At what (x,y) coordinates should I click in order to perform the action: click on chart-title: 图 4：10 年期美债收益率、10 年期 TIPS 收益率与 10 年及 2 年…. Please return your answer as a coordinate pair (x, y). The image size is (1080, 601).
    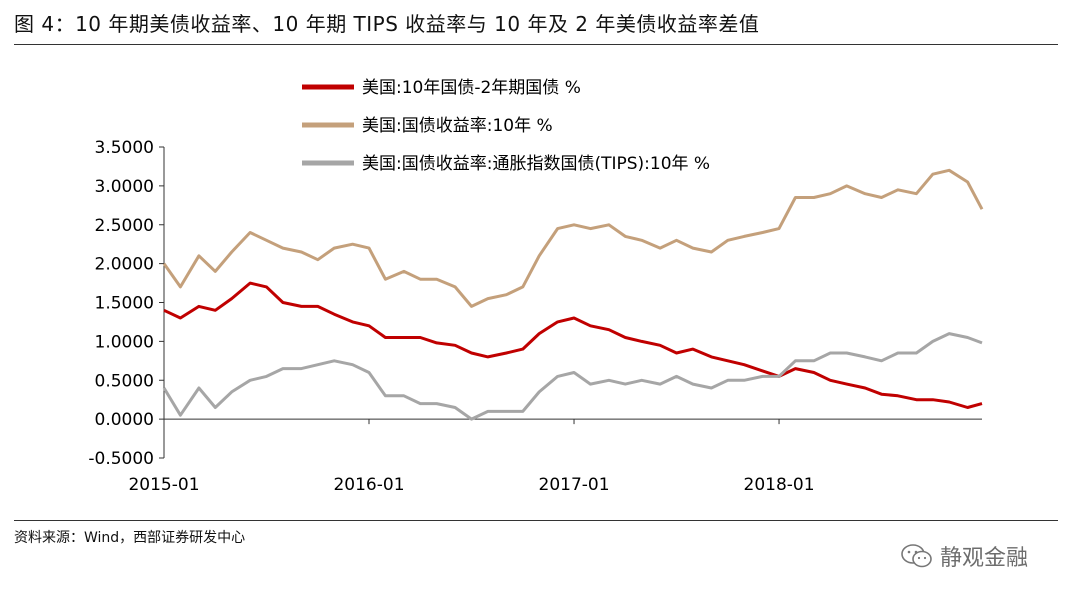
    Looking at the image, I should click on (387, 24).